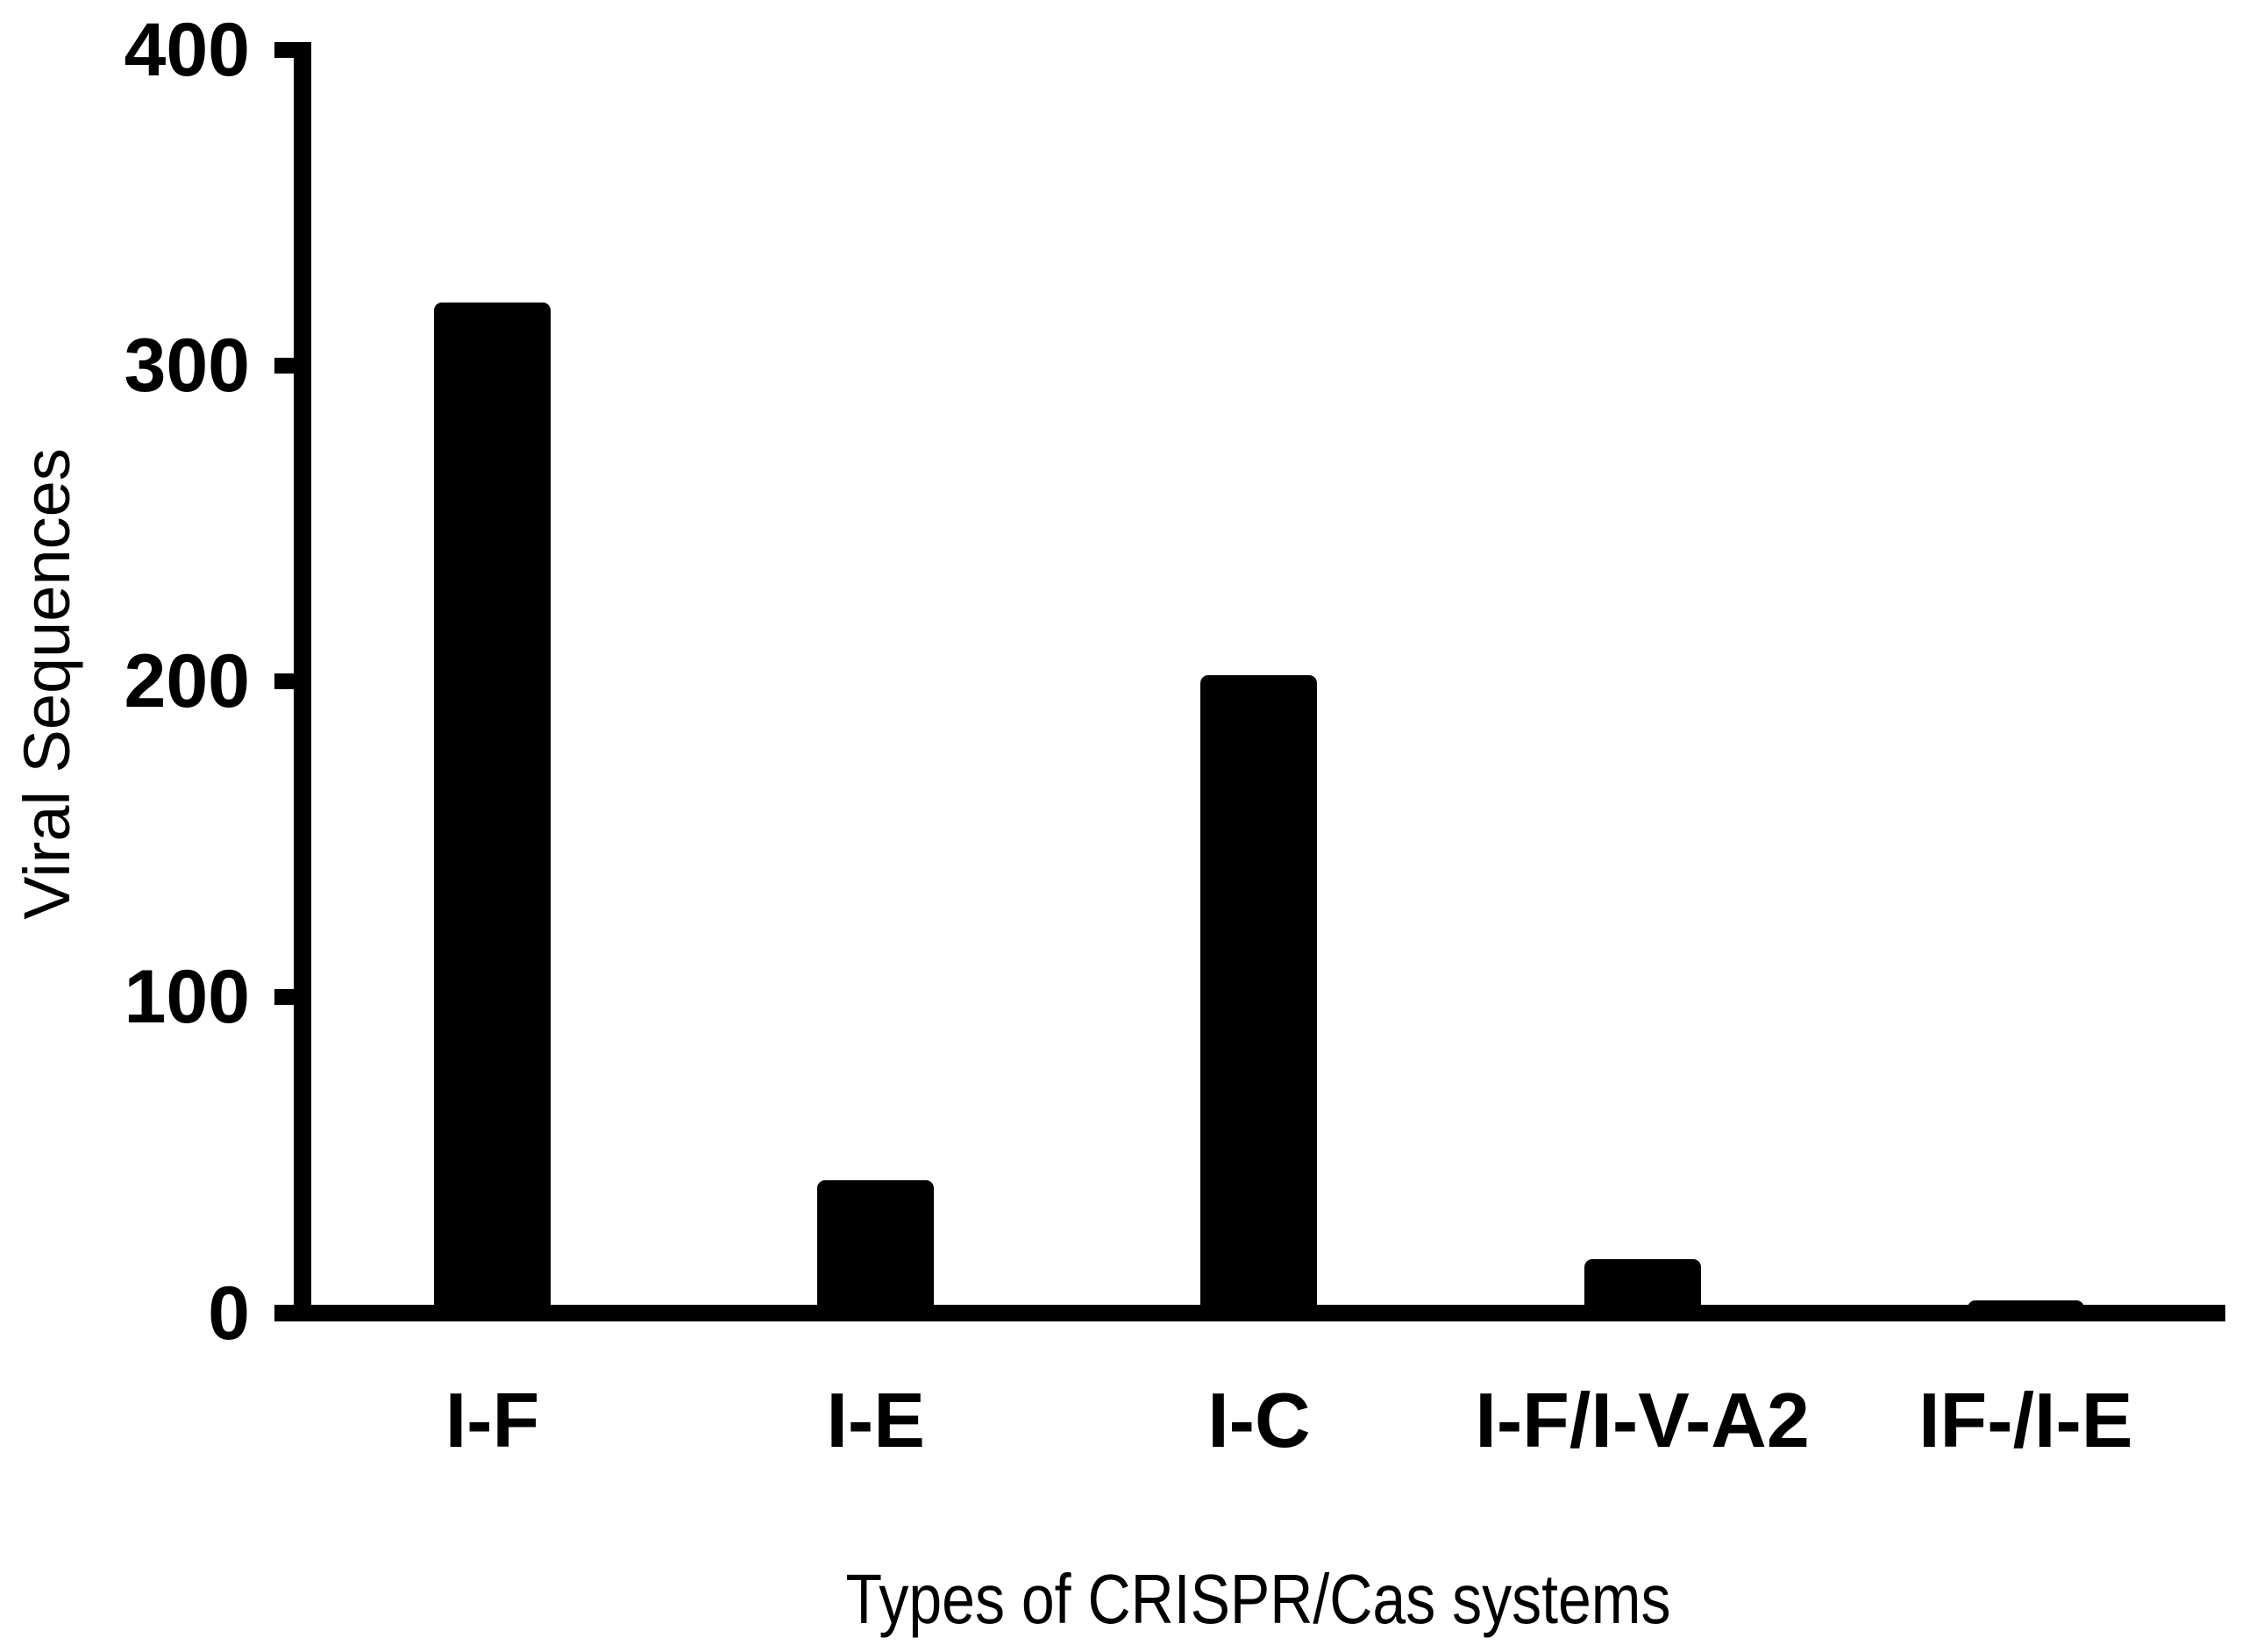 Image resolution: width=2242 pixels, height=1652 pixels. I want to click on y-tick-label: 400, so click(187, 50).